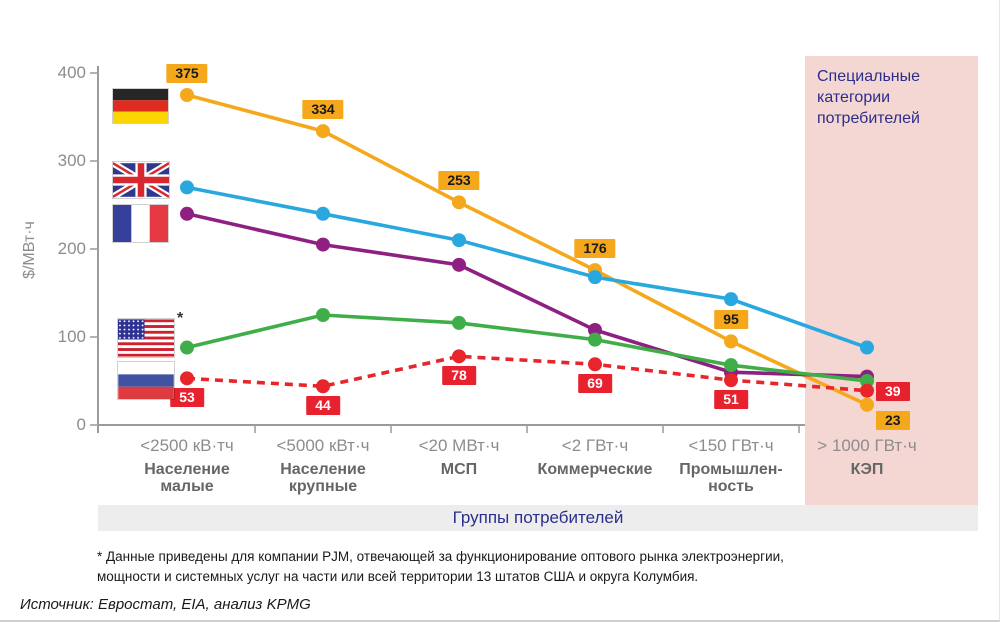  What do you see at coordinates (459, 469) in the screenshot?
I see `category-group-label: МСП` at bounding box center [459, 469].